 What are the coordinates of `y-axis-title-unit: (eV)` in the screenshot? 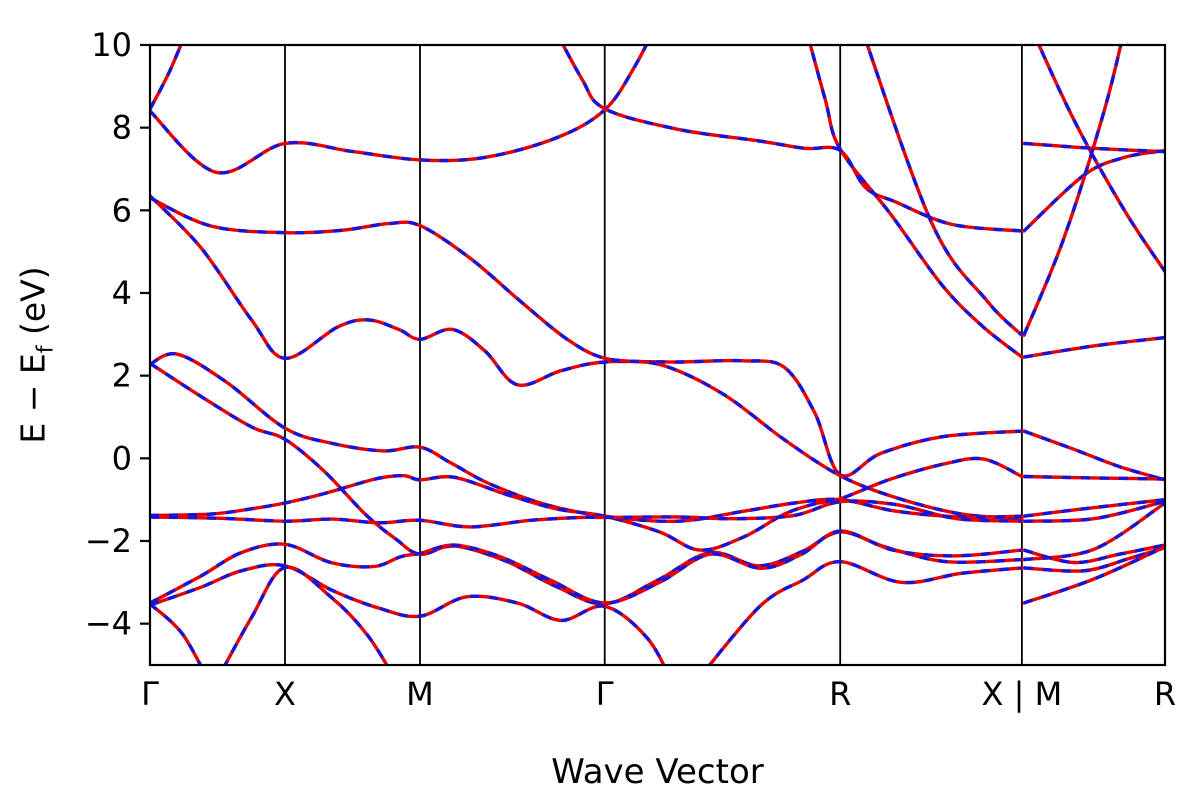 It's located at (33, 306).